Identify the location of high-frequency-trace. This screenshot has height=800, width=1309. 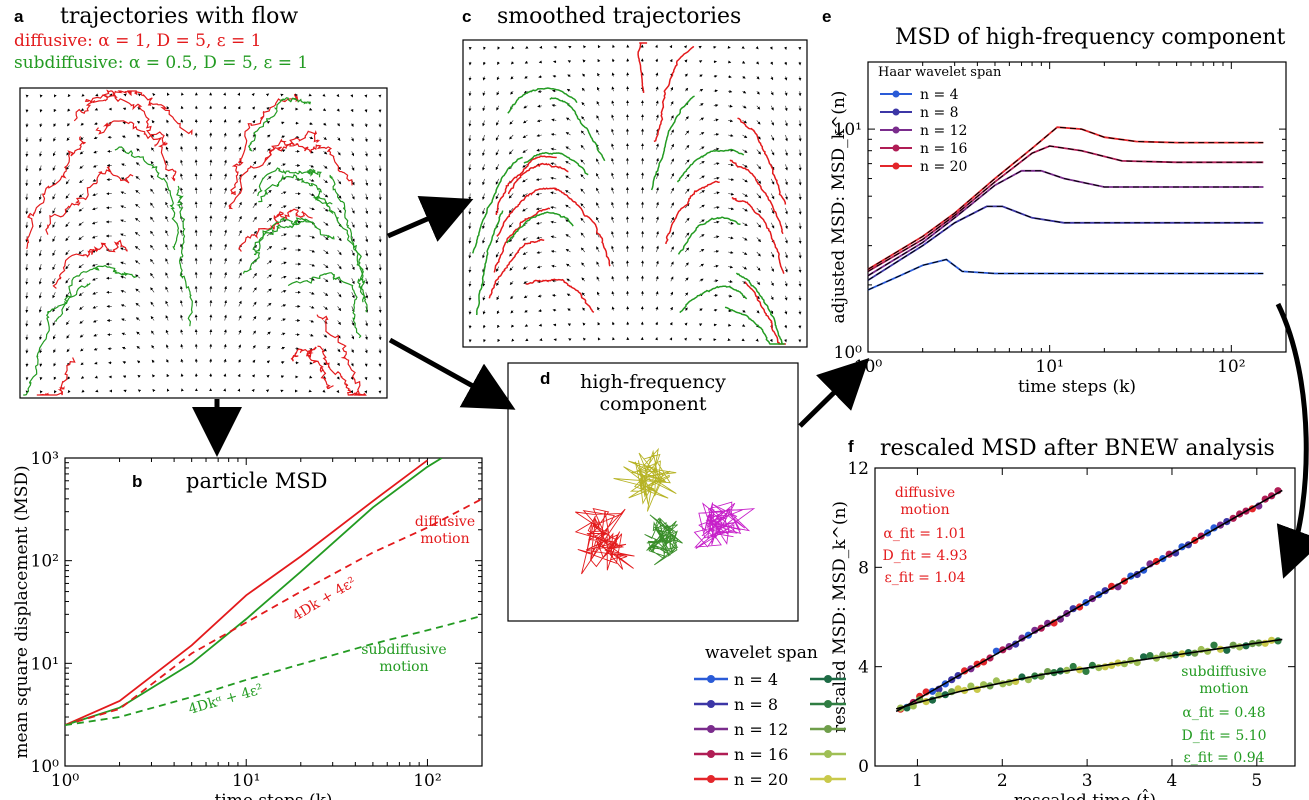
(645, 479).